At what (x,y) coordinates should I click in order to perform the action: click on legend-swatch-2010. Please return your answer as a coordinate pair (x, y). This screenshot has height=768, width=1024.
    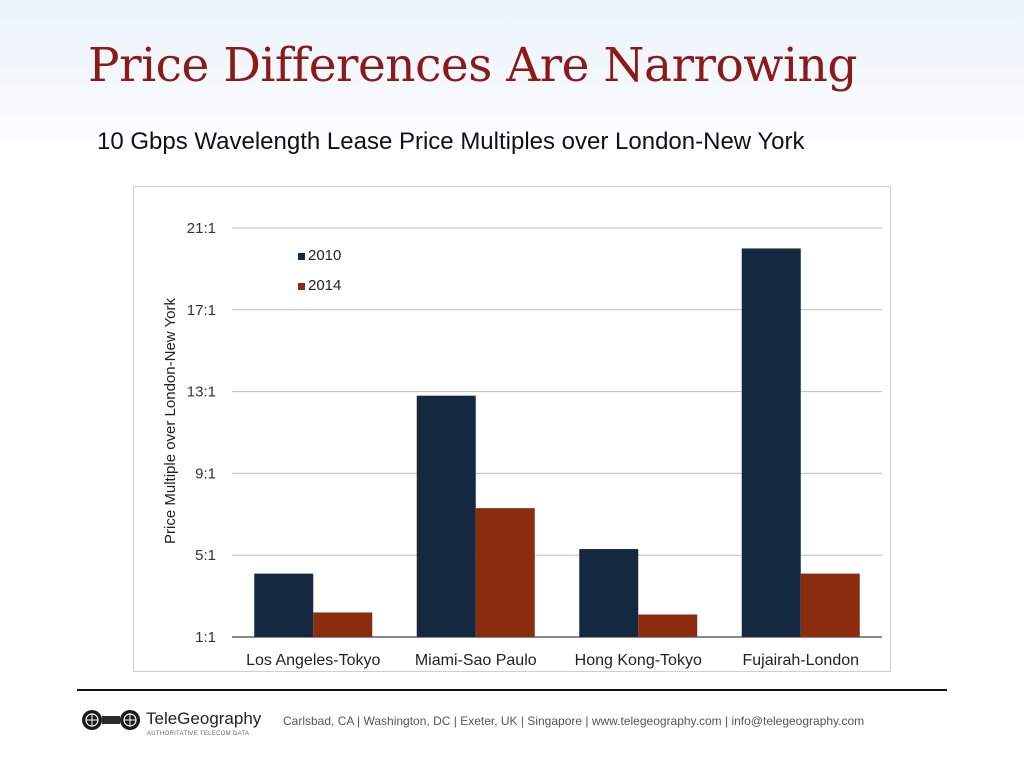
    Looking at the image, I should click on (301, 256).